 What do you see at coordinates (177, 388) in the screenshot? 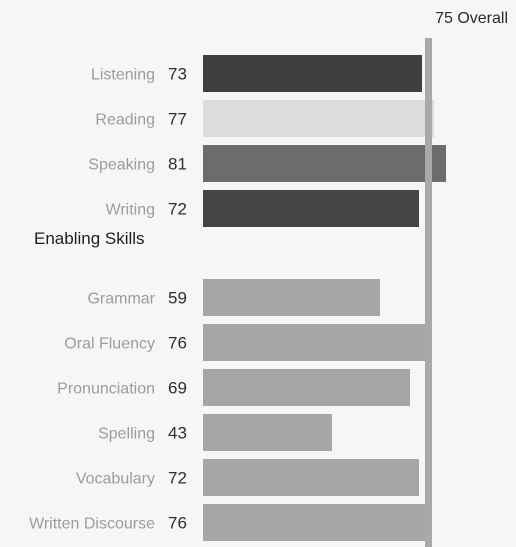
I see `value-pronunciation: 69` at bounding box center [177, 388].